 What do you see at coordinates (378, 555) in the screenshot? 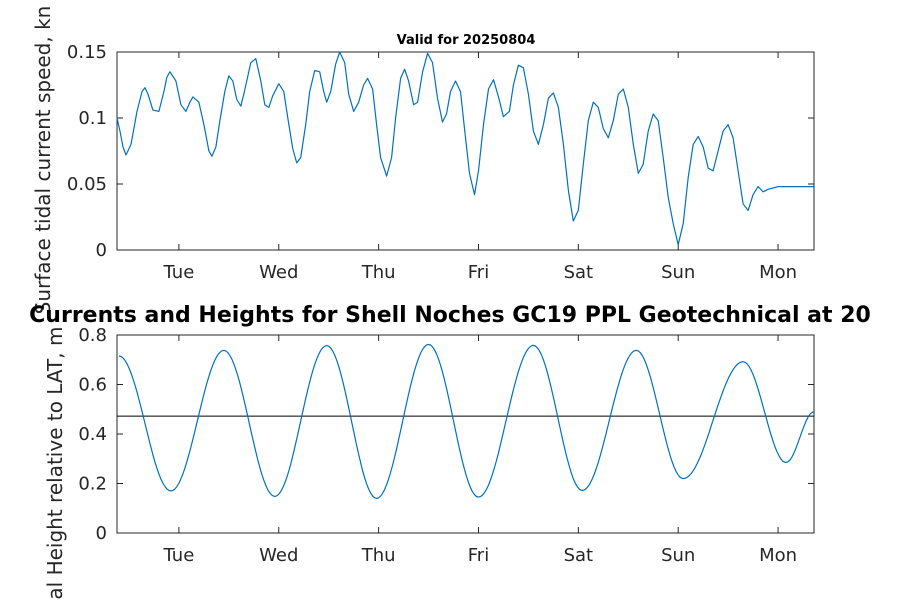
I see `tidal-height-xtick-label: Thu` at bounding box center [378, 555].